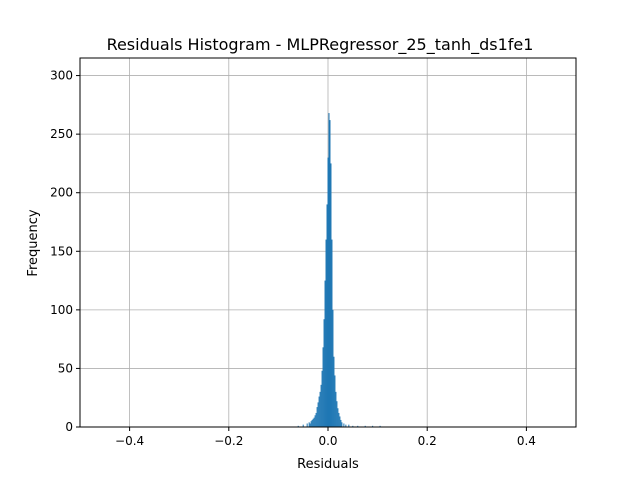 This screenshot has height=480, width=640. What do you see at coordinates (228, 441) in the screenshot?
I see `x-tick-label: −0.2` at bounding box center [228, 441].